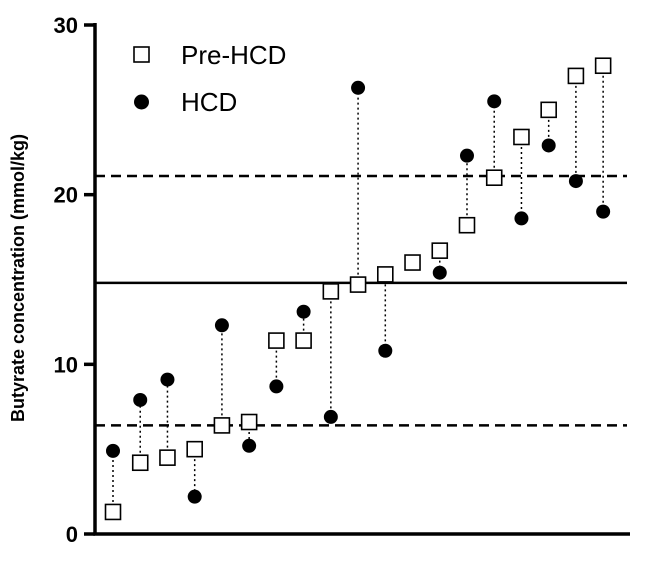 This screenshot has width=664, height=578. I want to click on legend: Pre-HCD HCD, so click(209, 78).